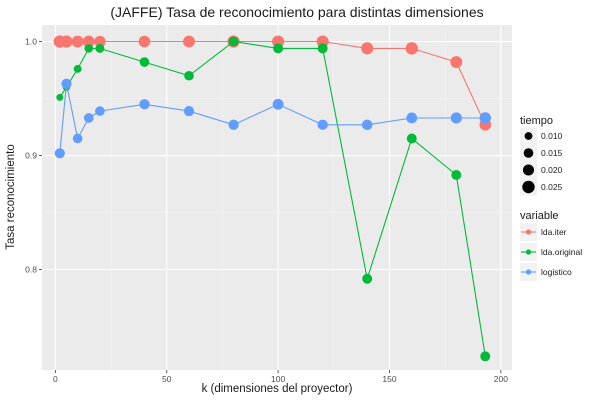 The height and width of the screenshot is (400, 600). What do you see at coordinates (277, 389) in the screenshot?
I see `x-axis-title: k (dimensiones del proyector)` at bounding box center [277, 389].